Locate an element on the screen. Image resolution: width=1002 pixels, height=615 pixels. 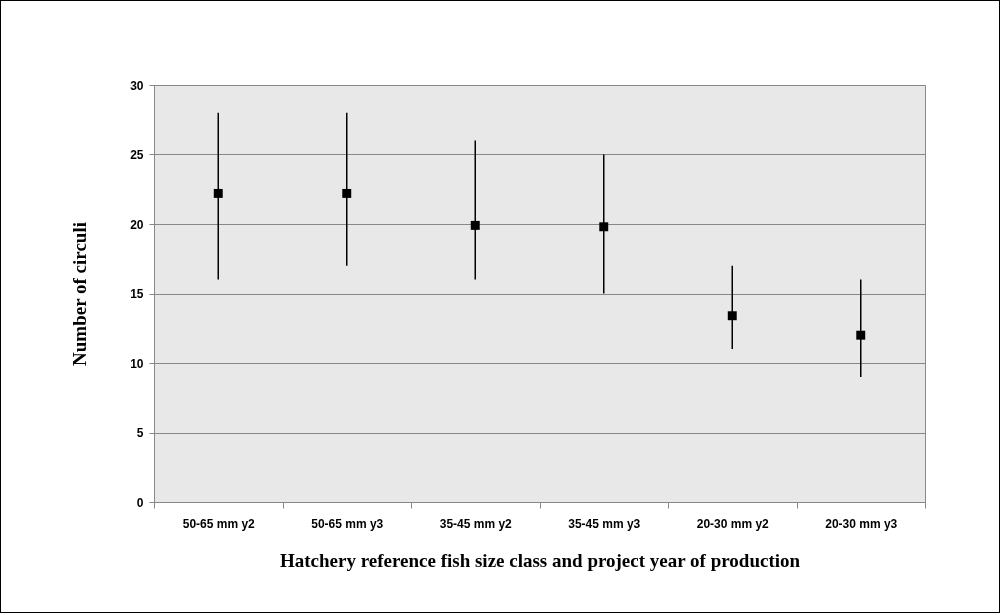
y-tick-label: 0 is located at coordinates (140, 502).